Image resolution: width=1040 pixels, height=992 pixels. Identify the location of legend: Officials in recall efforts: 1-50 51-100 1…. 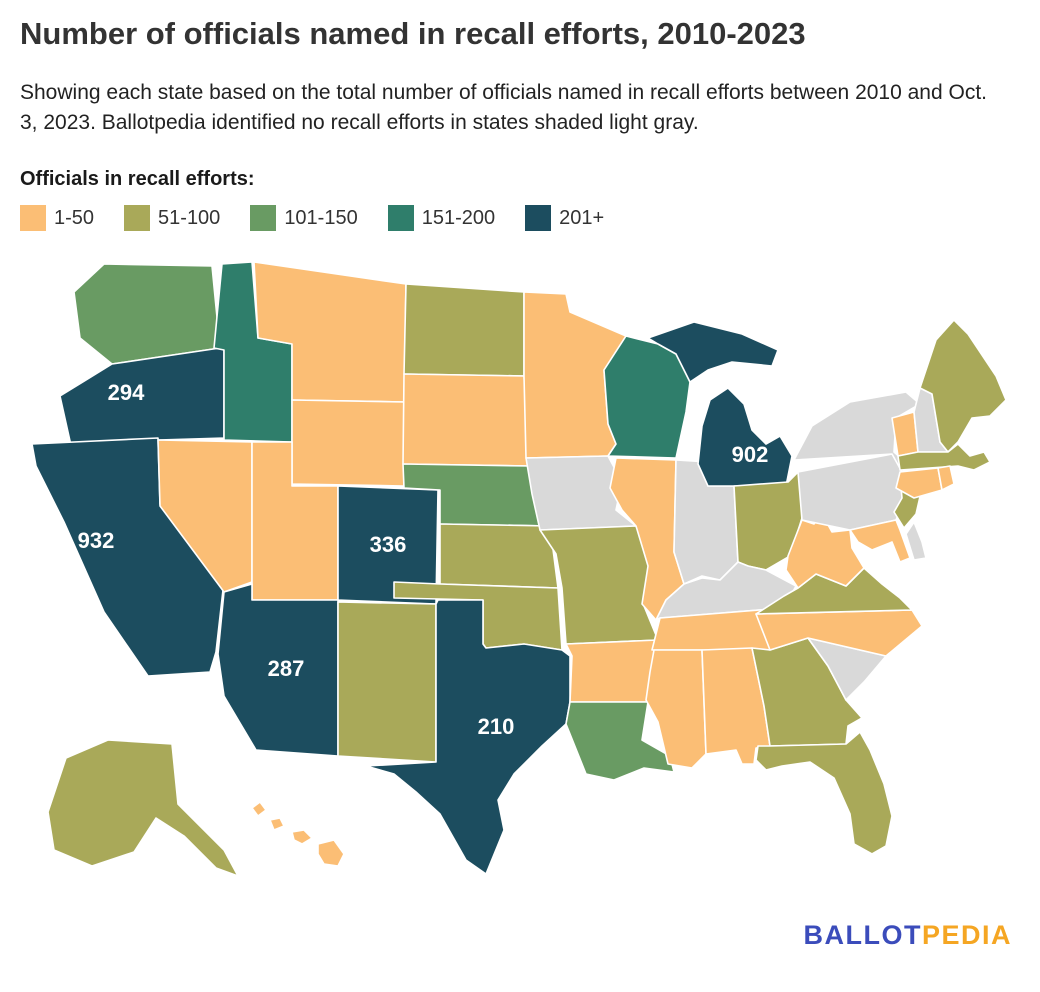
(312, 199).